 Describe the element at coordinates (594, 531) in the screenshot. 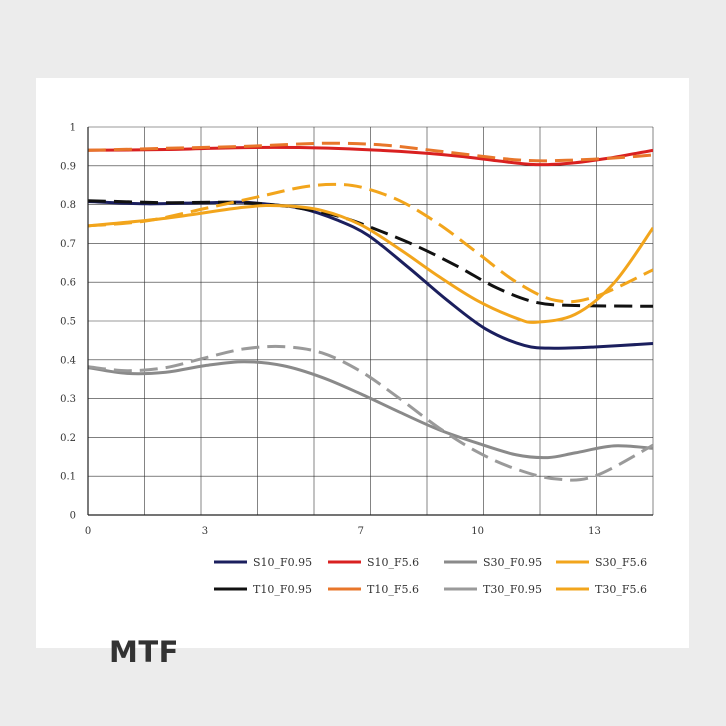

I see `x-tick-label: 13` at that location.